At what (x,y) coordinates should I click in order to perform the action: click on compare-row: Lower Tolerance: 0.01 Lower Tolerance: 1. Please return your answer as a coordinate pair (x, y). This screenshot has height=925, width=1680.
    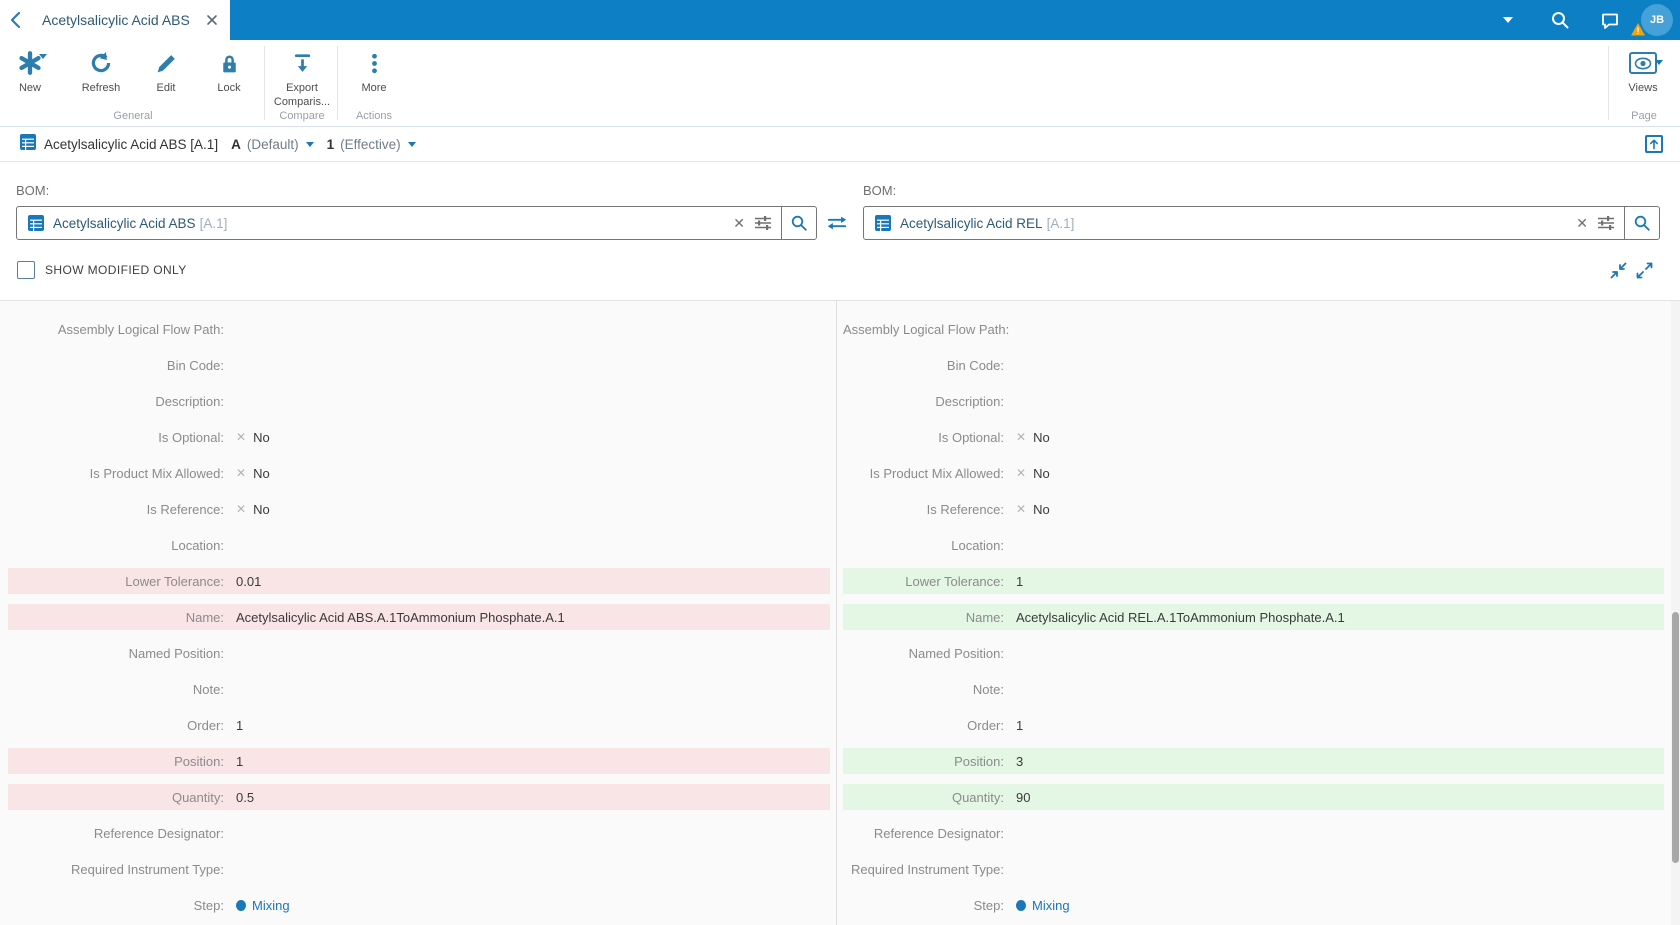
    Looking at the image, I should click on (840, 581).